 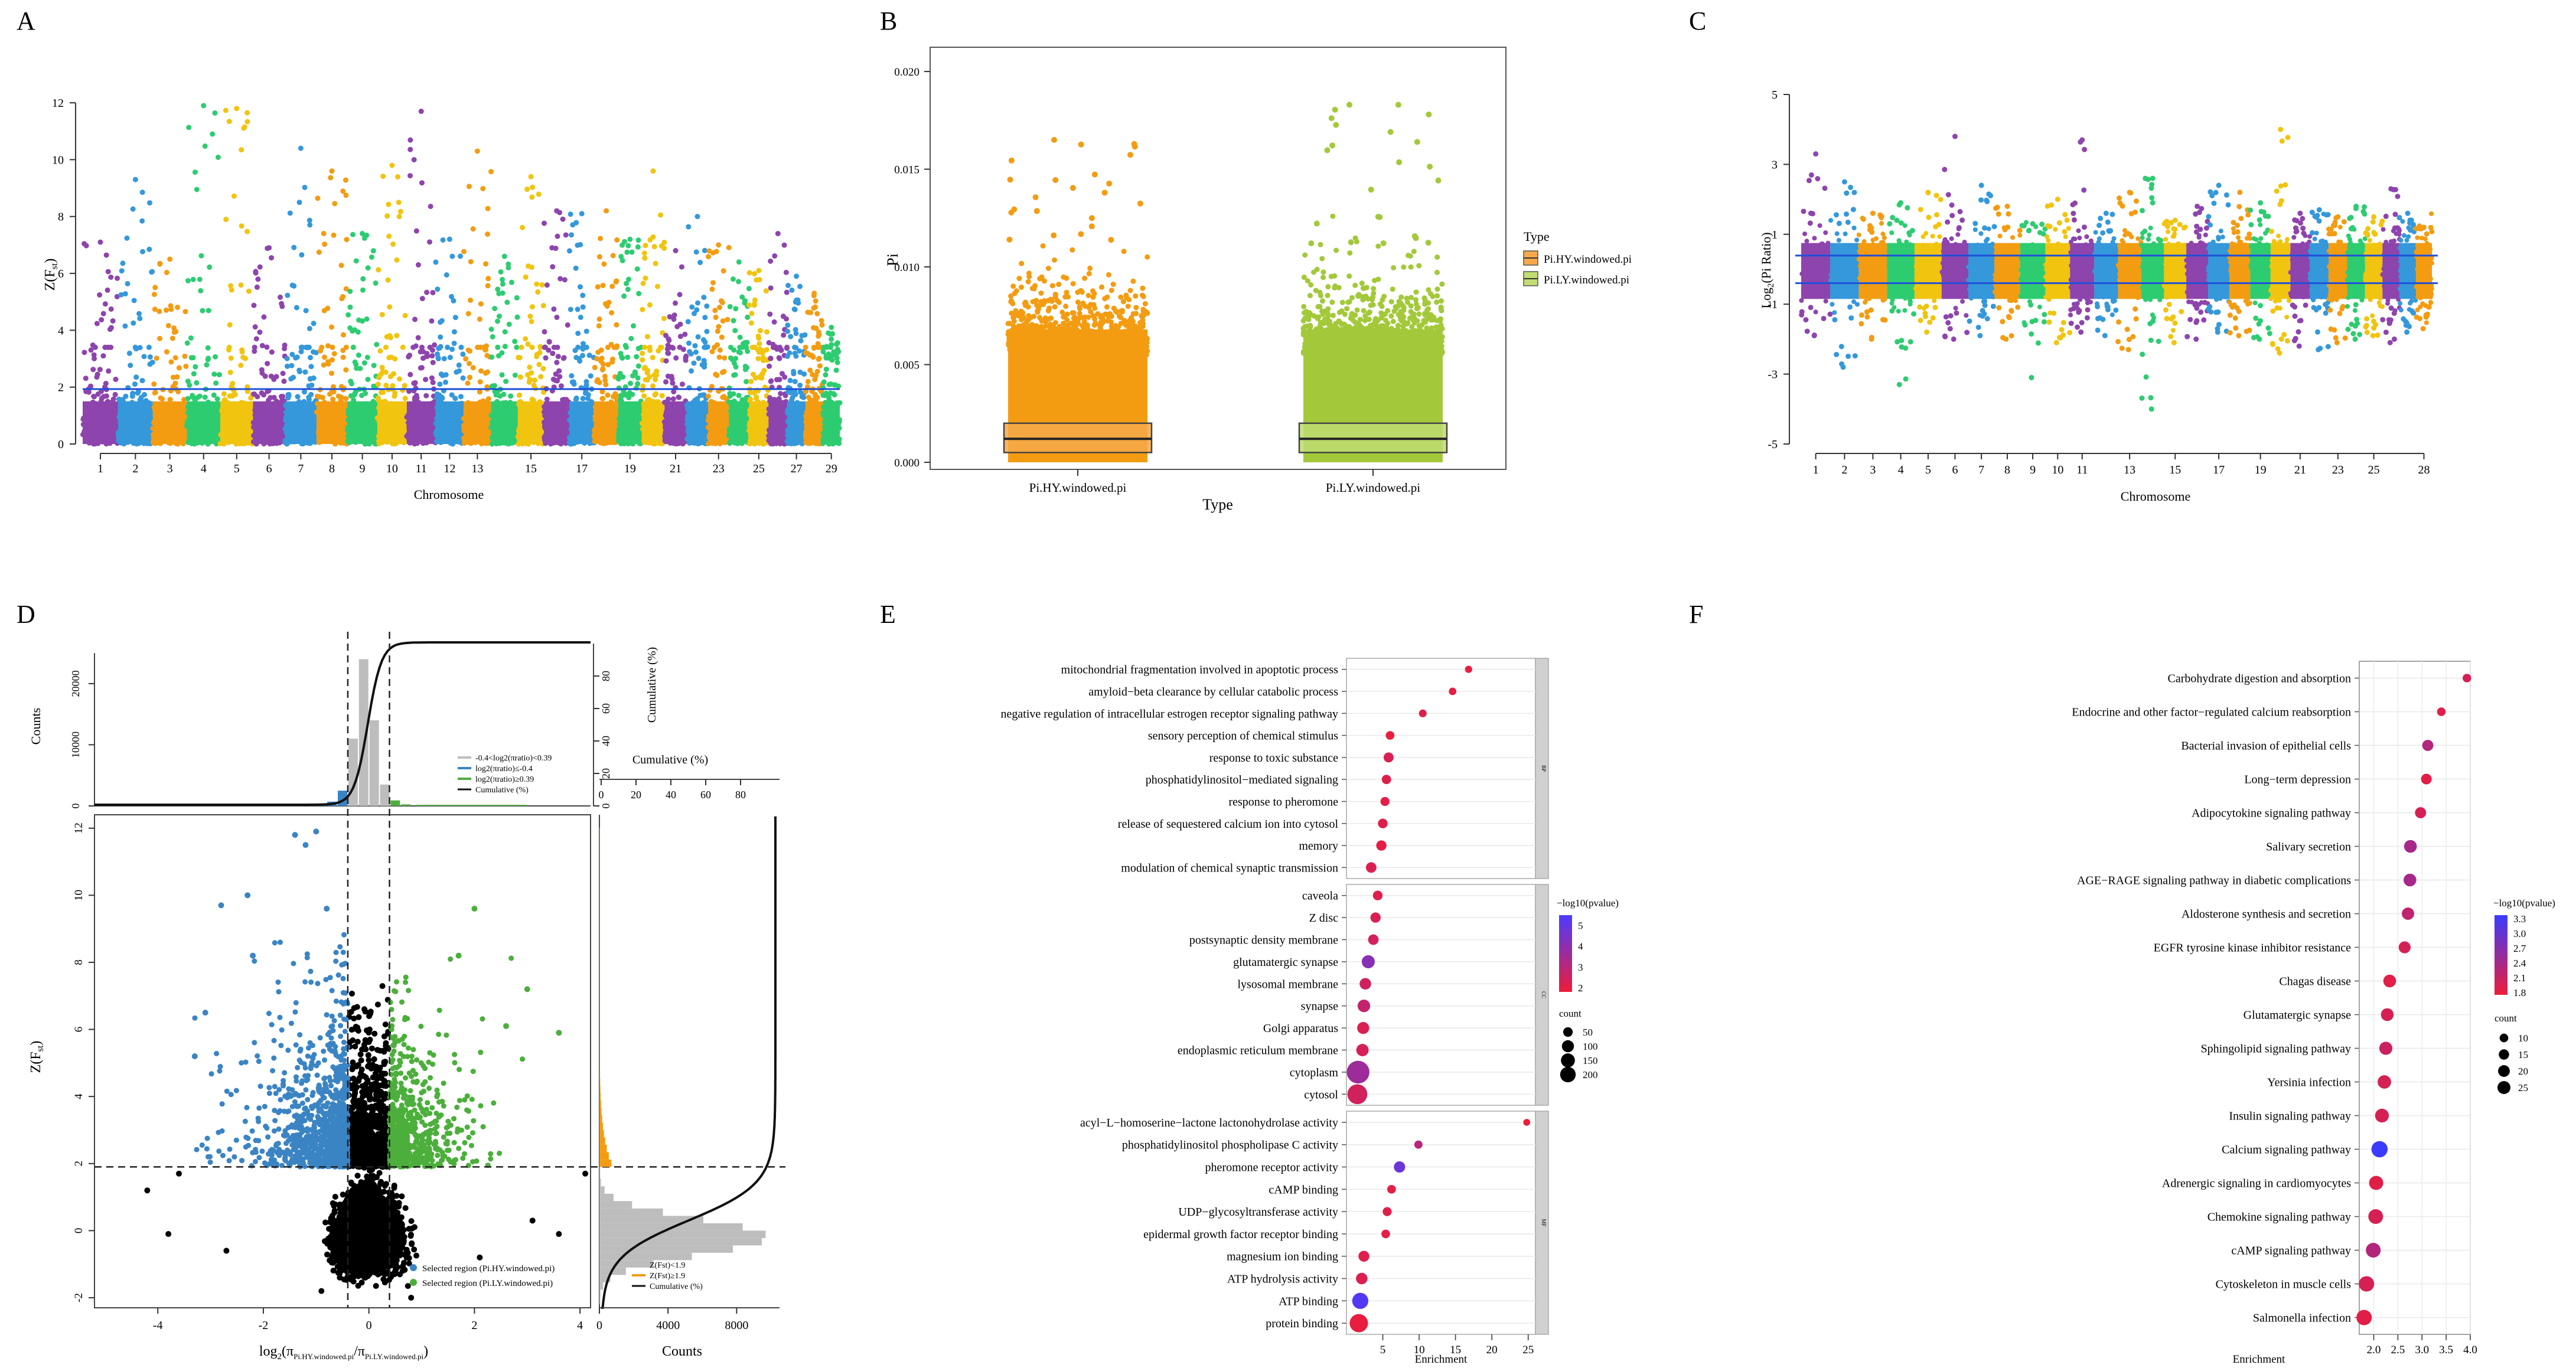 I want to click on panel-e-term-label: synapse, so click(x=1320, y=1006).